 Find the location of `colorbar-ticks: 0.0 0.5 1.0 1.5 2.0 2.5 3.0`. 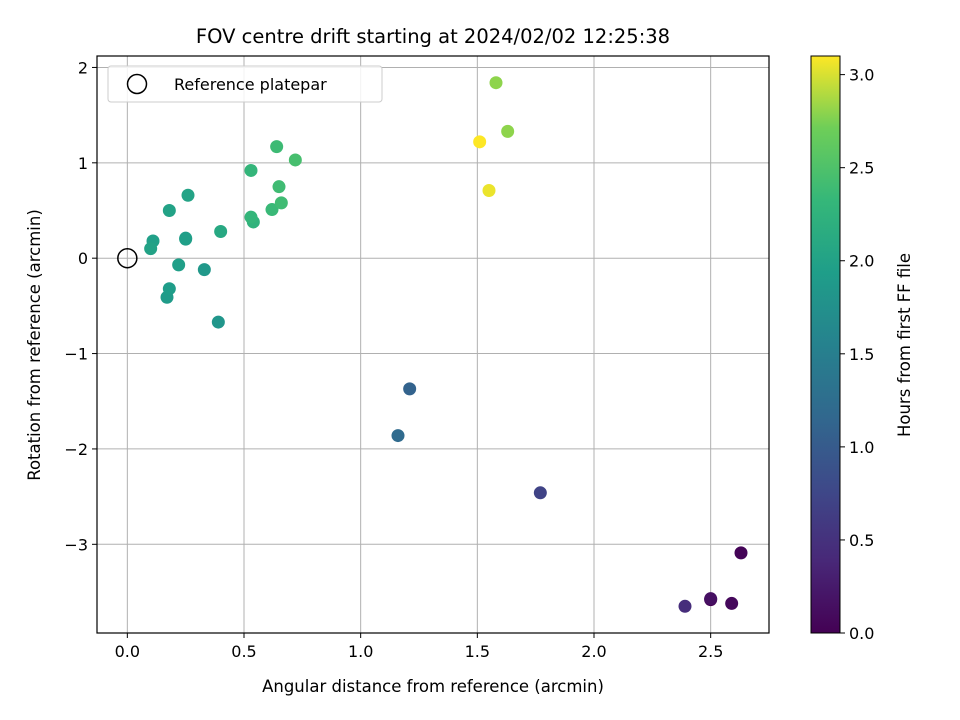

colorbar-ticks: 0.0 0.5 1.0 1.5 2.0 2.5 3.0 is located at coordinates (857, 354).